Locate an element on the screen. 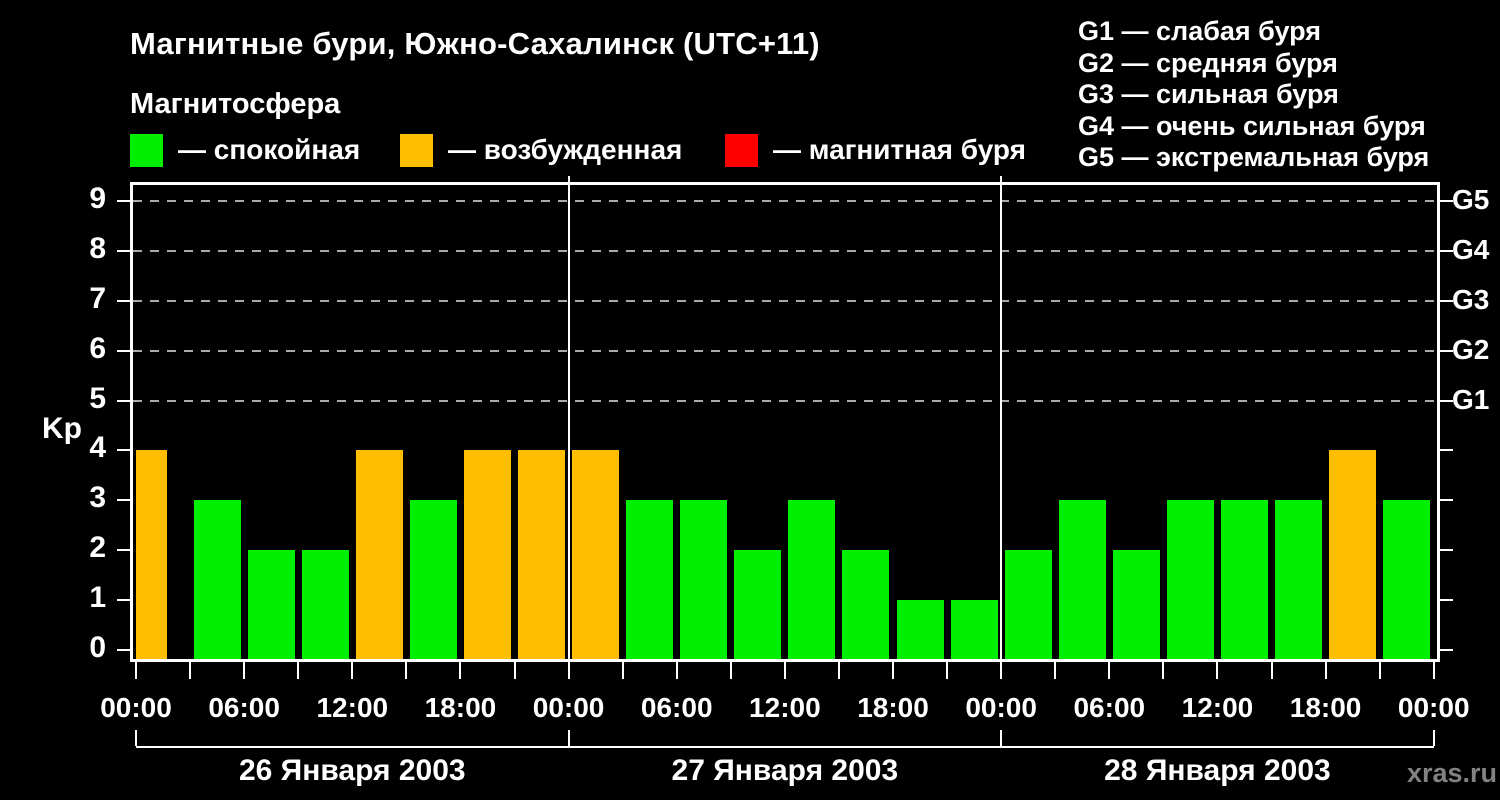  legend-item-quiet: — спокойная is located at coordinates (245, 150).